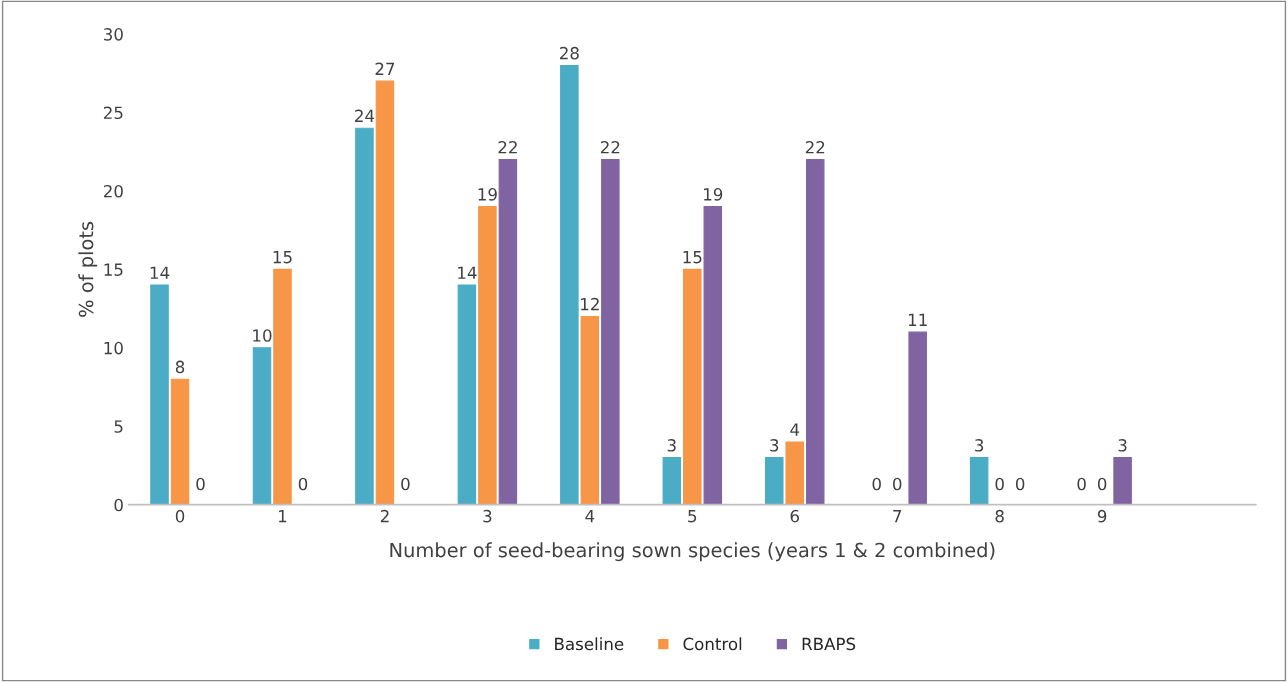 This screenshot has height=682, width=1288. Describe the element at coordinates (590, 304) in the screenshot. I see `data-label: 12` at that location.